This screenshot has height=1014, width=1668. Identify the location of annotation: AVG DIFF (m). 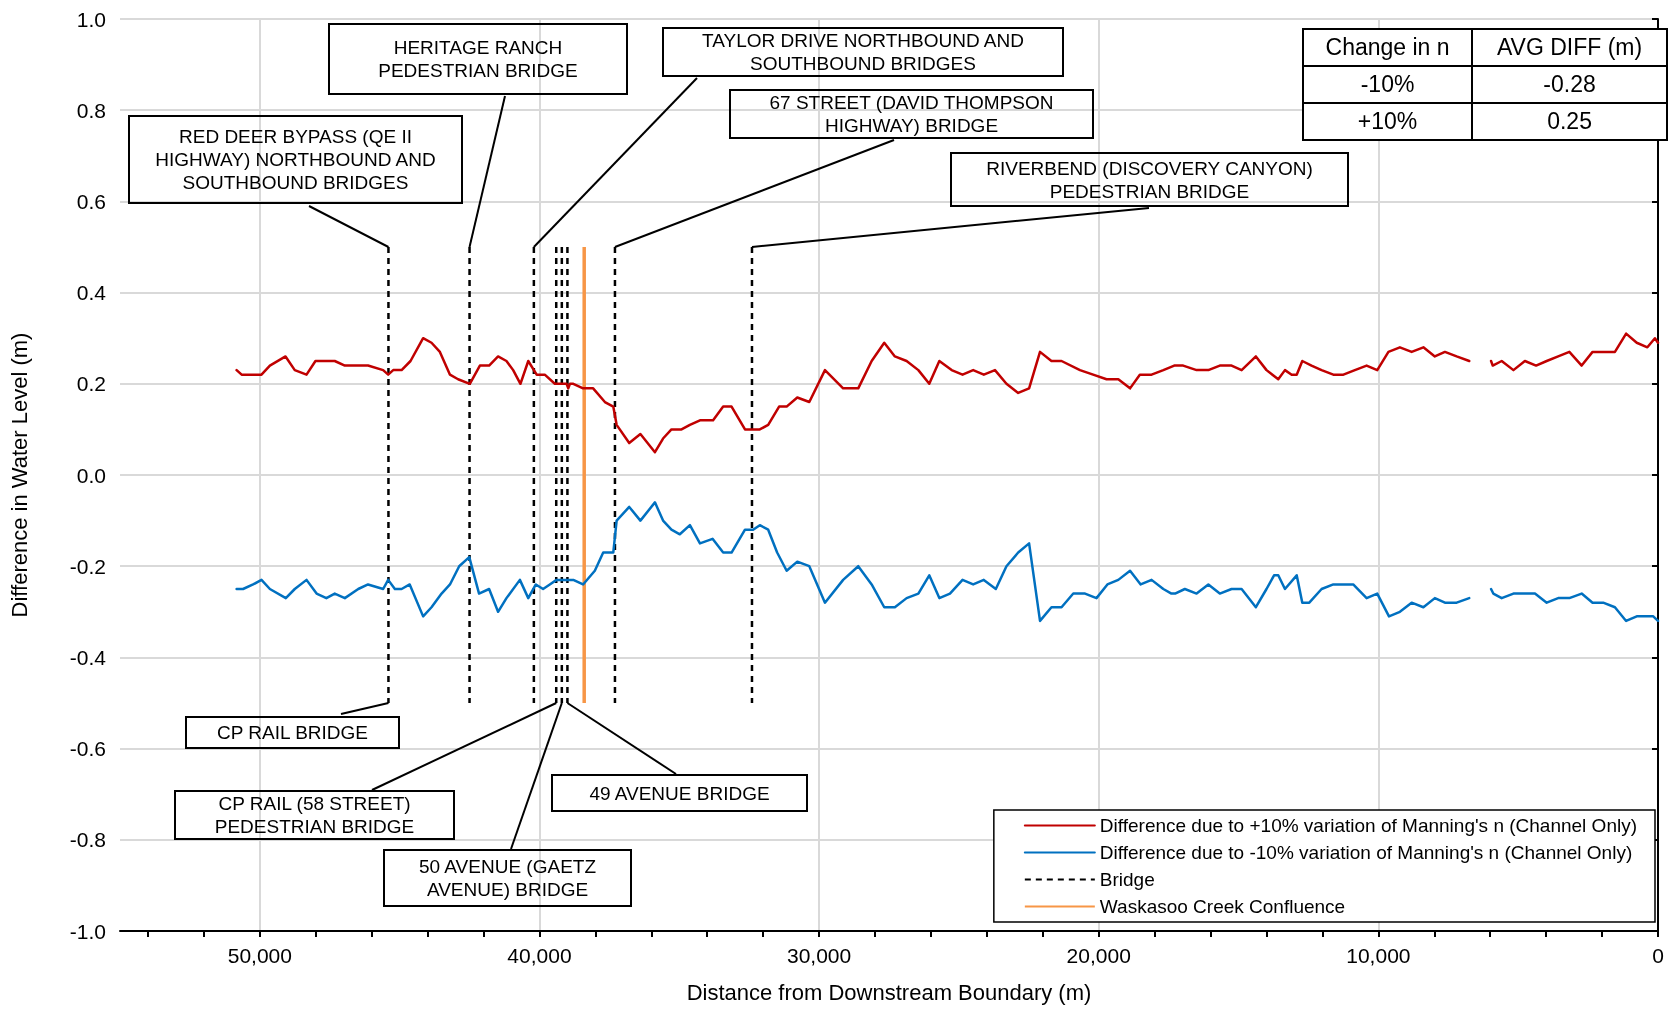
(1569, 47).